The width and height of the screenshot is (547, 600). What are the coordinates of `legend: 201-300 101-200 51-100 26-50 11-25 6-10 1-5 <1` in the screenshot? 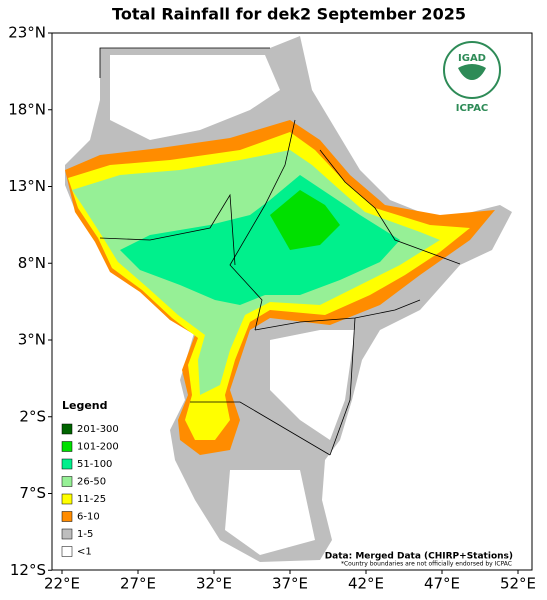 It's located at (90, 490).